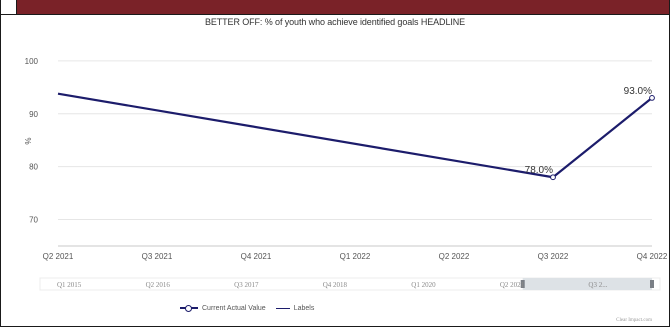 The image size is (670, 328). I want to click on legend-label: Labels, so click(304, 308).